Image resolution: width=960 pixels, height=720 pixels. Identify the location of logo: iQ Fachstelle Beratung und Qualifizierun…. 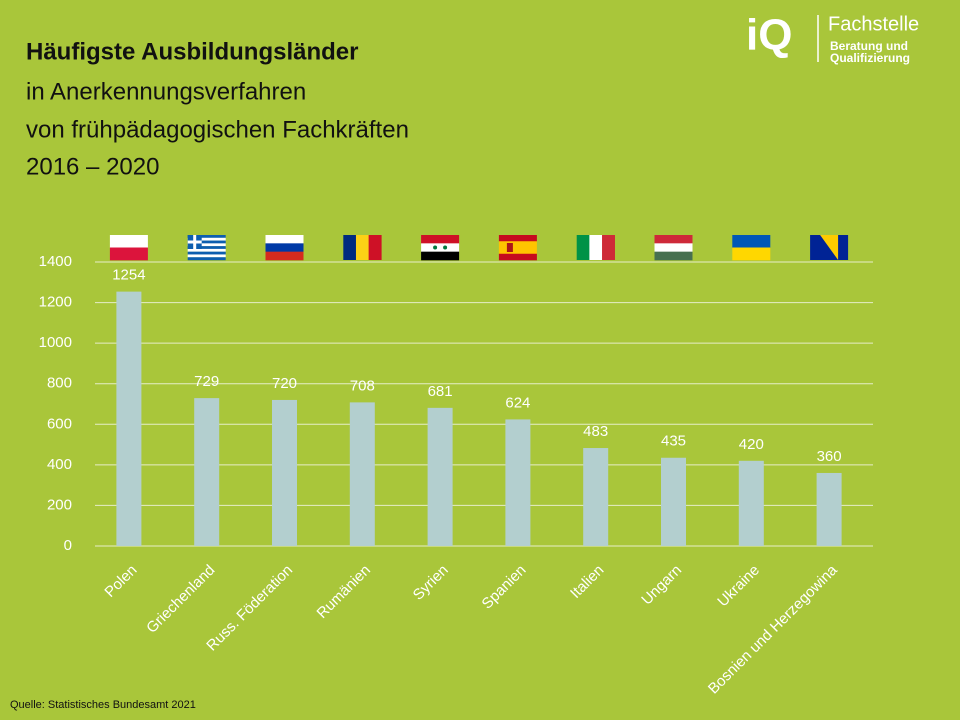
(832, 38).